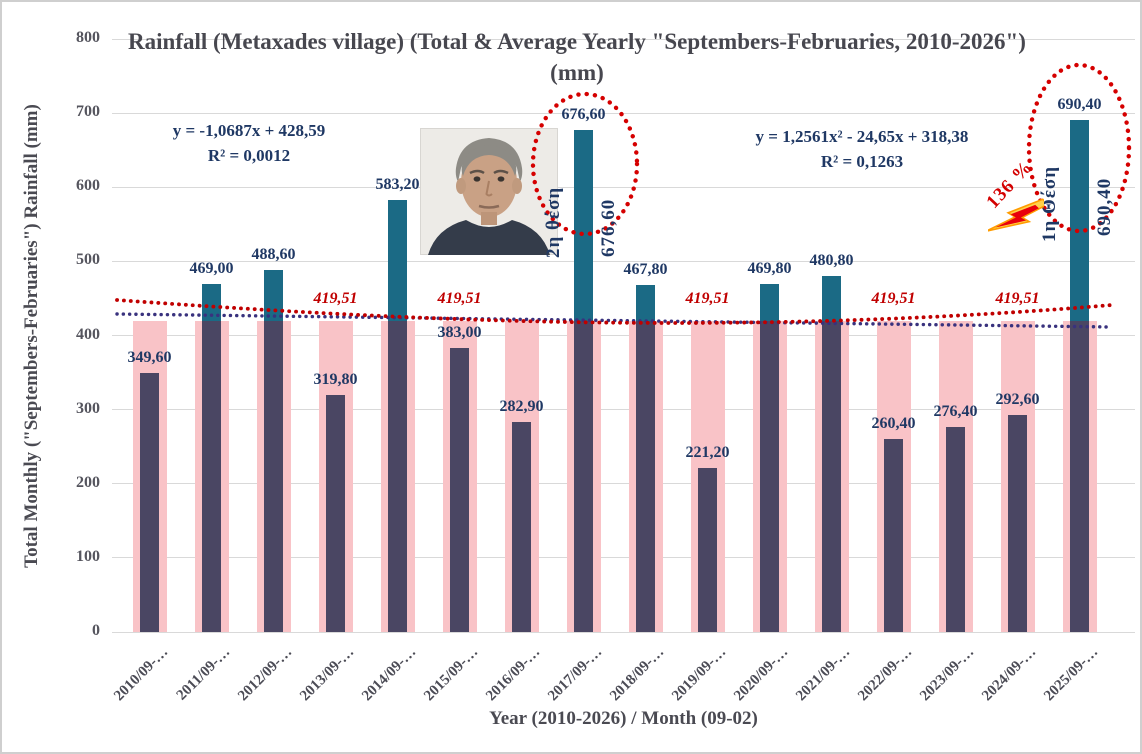 Image resolution: width=1142 pixels, height=754 pixels. I want to click on bar-value-label: 292,60, so click(1017, 400).